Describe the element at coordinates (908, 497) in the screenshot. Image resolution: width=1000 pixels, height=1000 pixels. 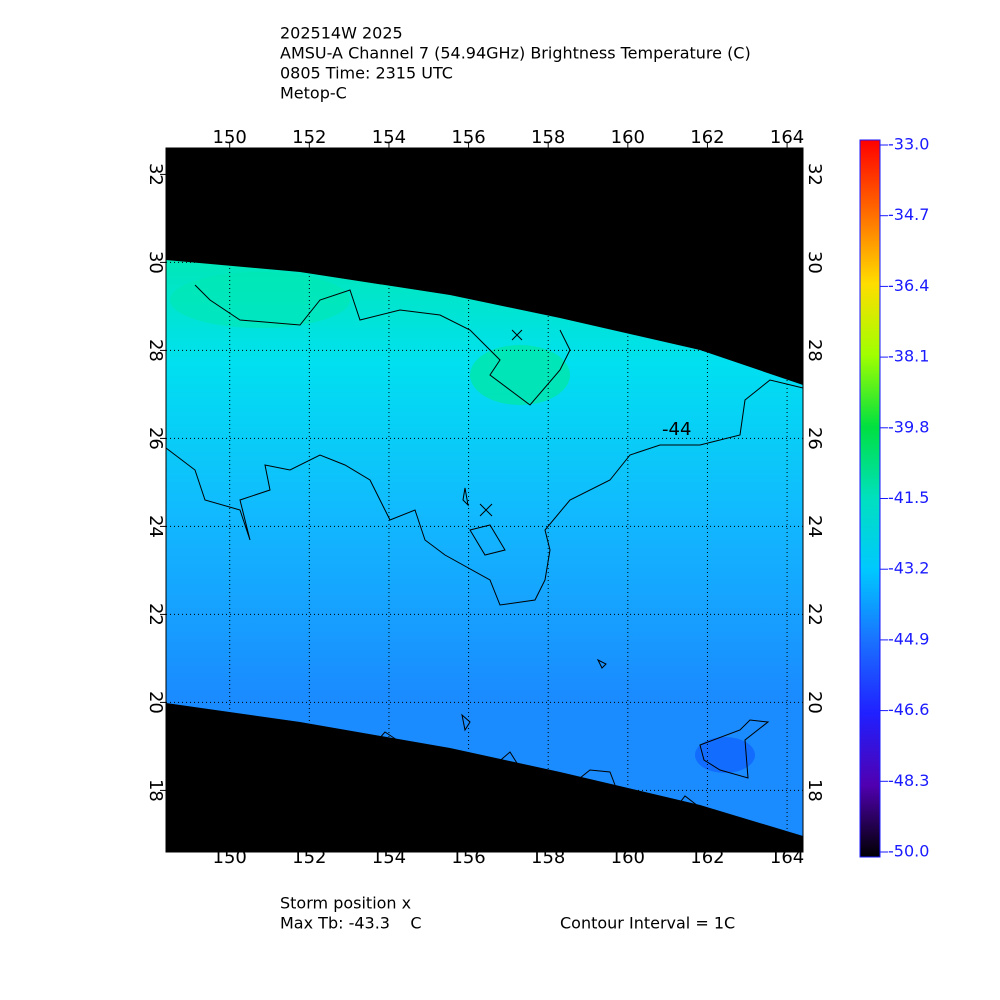
I see `colorbar-label: -41.5` at that location.